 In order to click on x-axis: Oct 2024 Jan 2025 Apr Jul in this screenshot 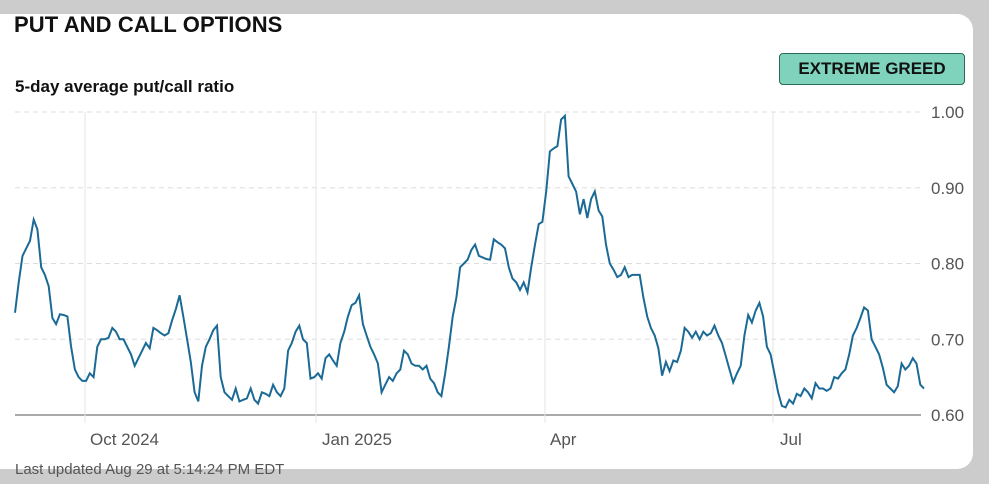, I will do `click(446, 439)`.